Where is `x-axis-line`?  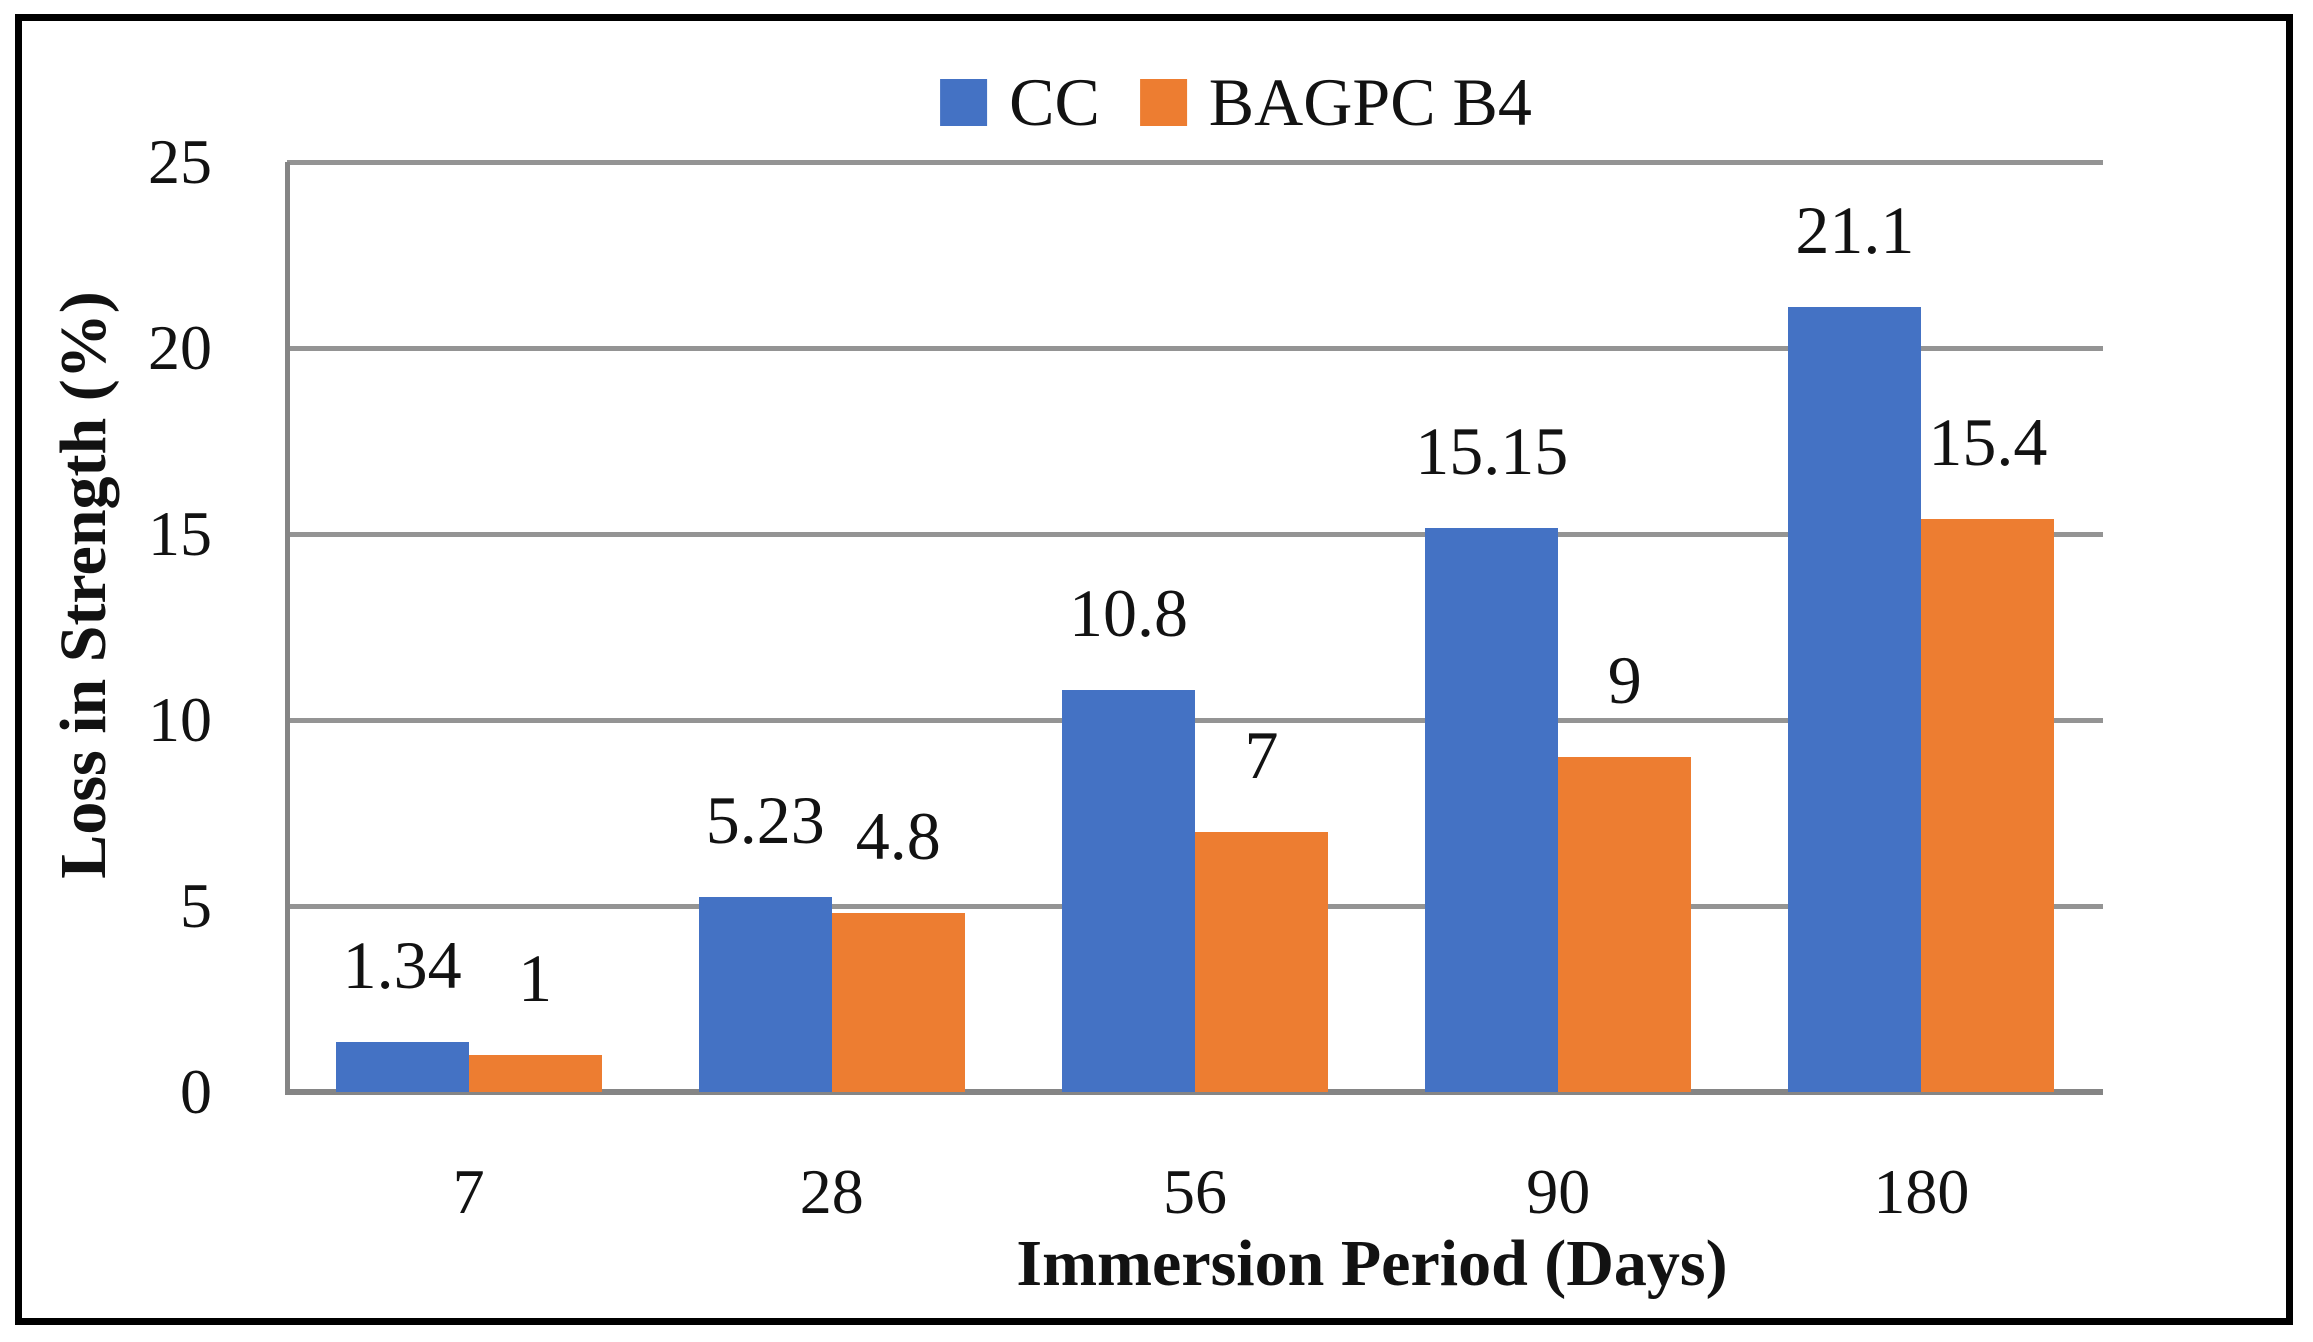
x-axis-line is located at coordinates (1194, 1092).